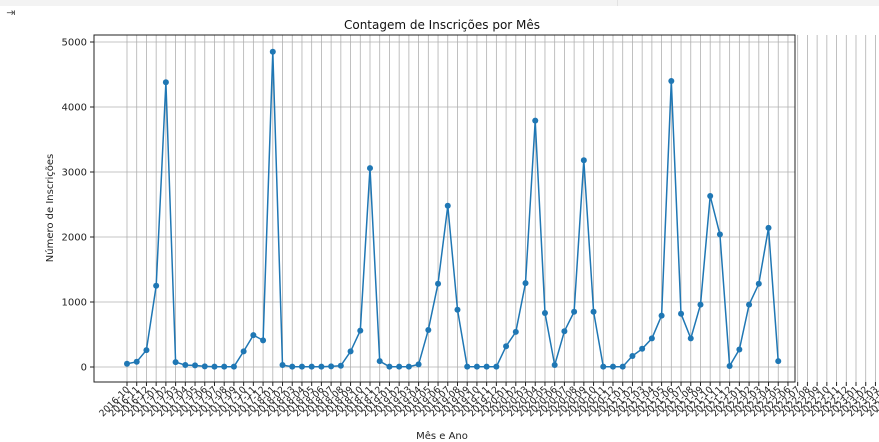 The width and height of the screenshot is (879, 442). What do you see at coordinates (78, 206) in the screenshot?
I see `y-axis: 0 1000 2000 3000 4000 5000` at bounding box center [78, 206].